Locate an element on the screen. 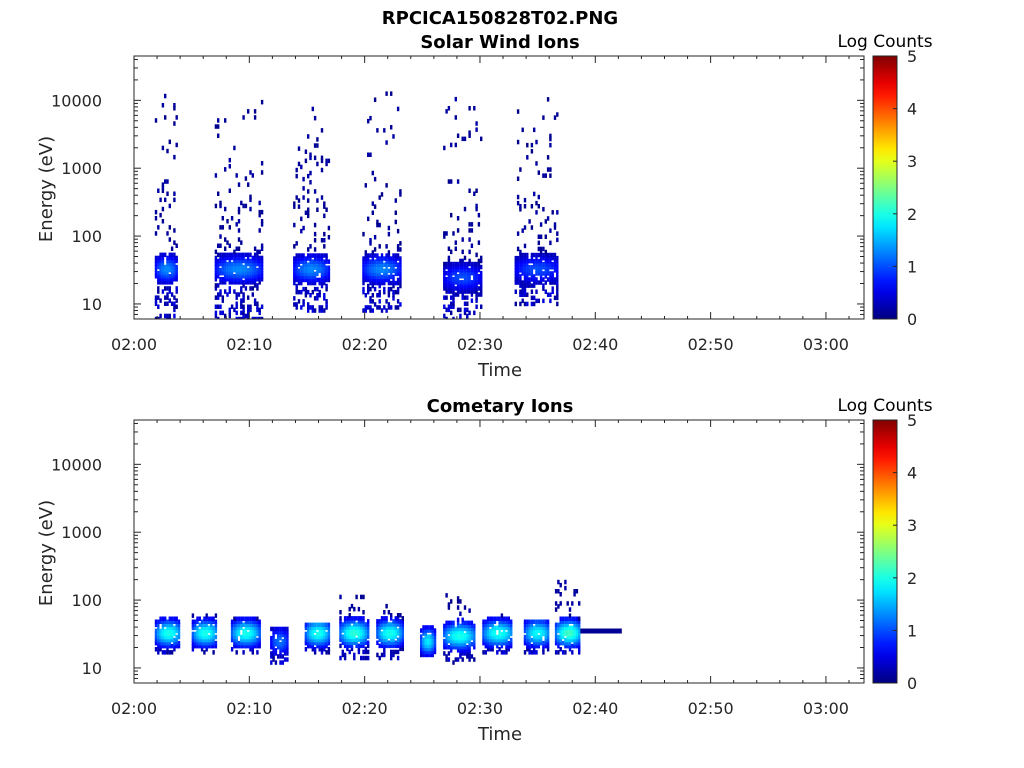 The image size is (1024, 768). figure-title: RPCICA150828T02.PNG is located at coordinates (500, 18).